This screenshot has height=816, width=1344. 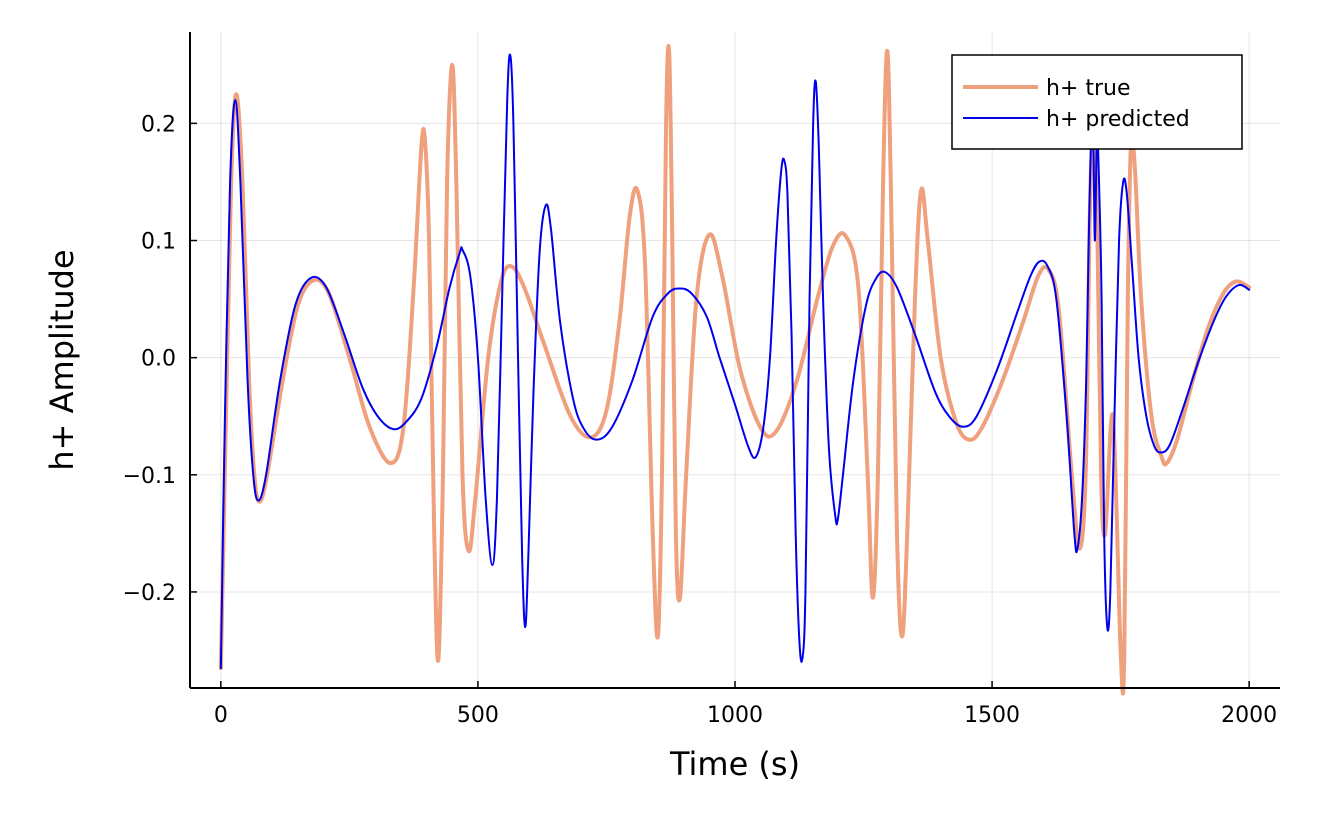 I want to click on y-tick-label: 0.2, so click(x=158, y=124).